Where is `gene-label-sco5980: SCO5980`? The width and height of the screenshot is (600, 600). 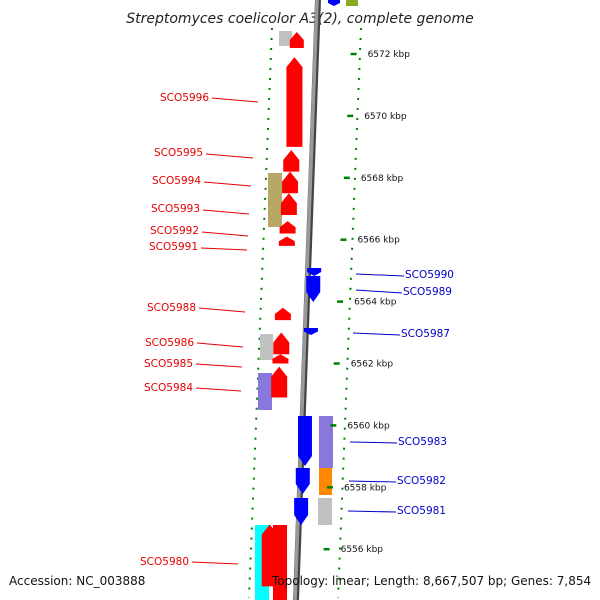 gene-label-sco5980: SCO5980 is located at coordinates (164, 562).